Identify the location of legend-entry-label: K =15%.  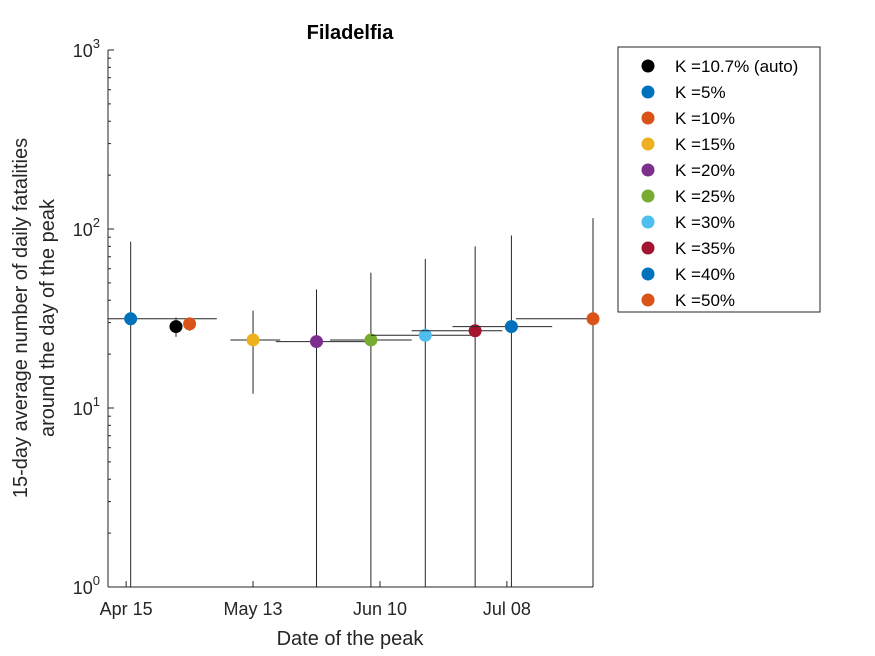
(705, 144).